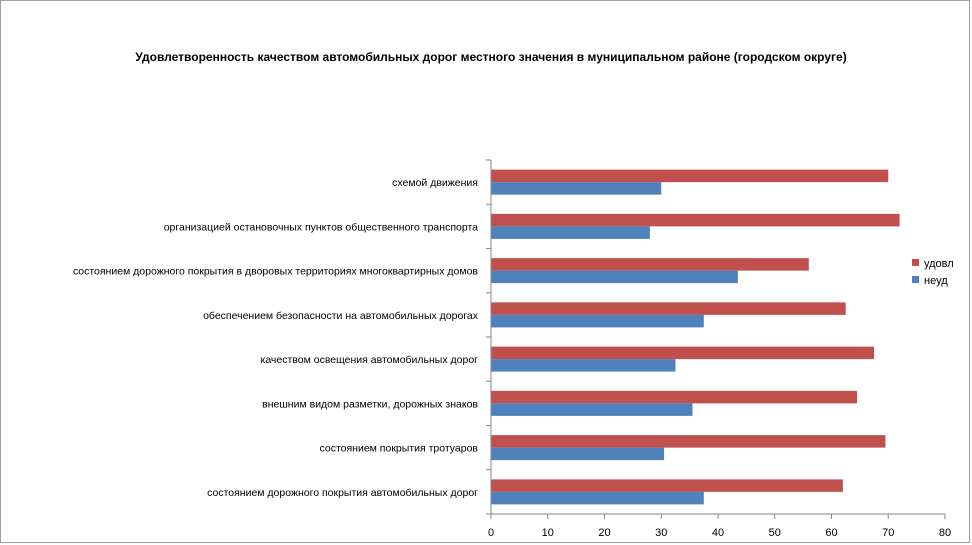 The image size is (972, 545). What do you see at coordinates (775, 533) in the screenshot?
I see `x-tick-label: 50` at bounding box center [775, 533].